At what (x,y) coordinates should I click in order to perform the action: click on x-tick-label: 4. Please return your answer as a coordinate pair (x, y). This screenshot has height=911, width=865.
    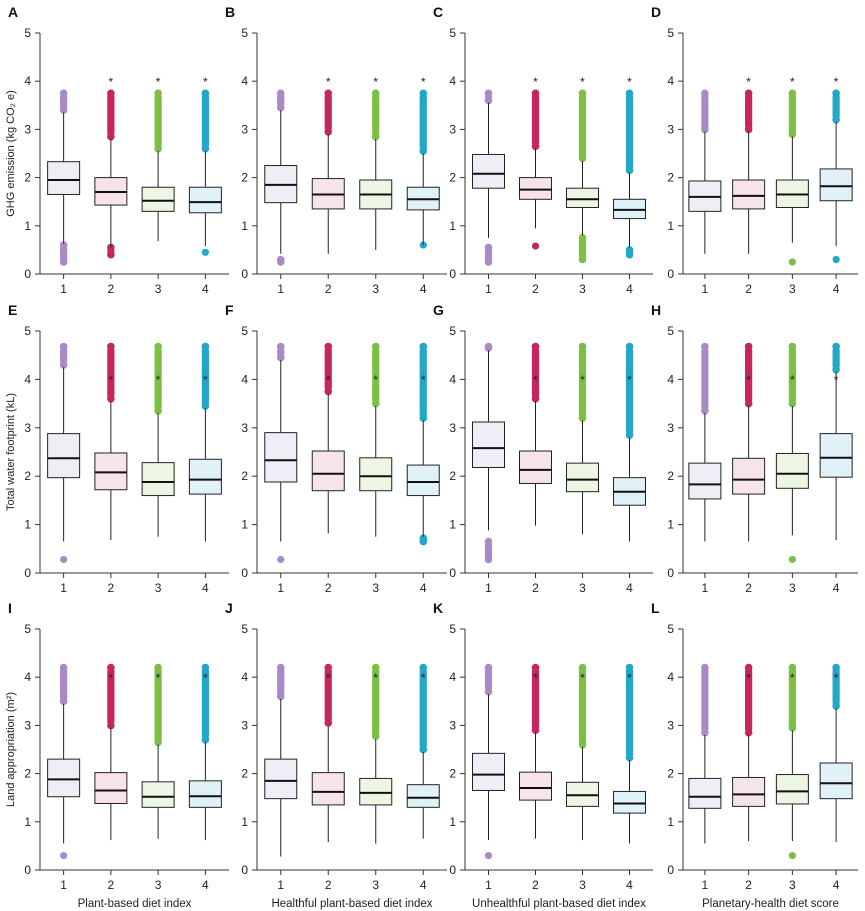
    Looking at the image, I should click on (423, 289).